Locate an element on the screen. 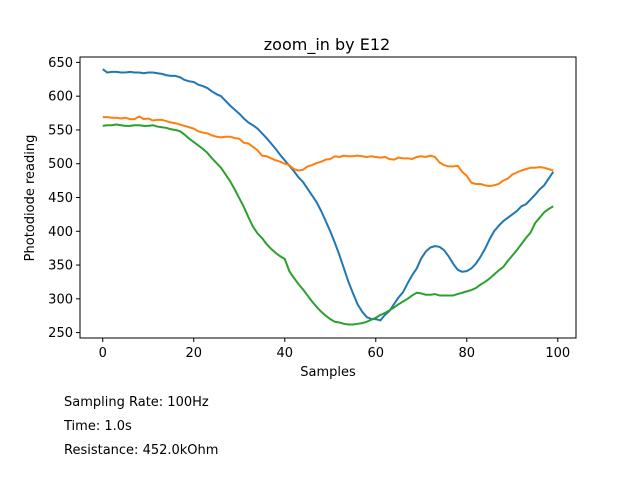 This screenshot has width=640, height=480. x-tick-label: 80 is located at coordinates (467, 353).